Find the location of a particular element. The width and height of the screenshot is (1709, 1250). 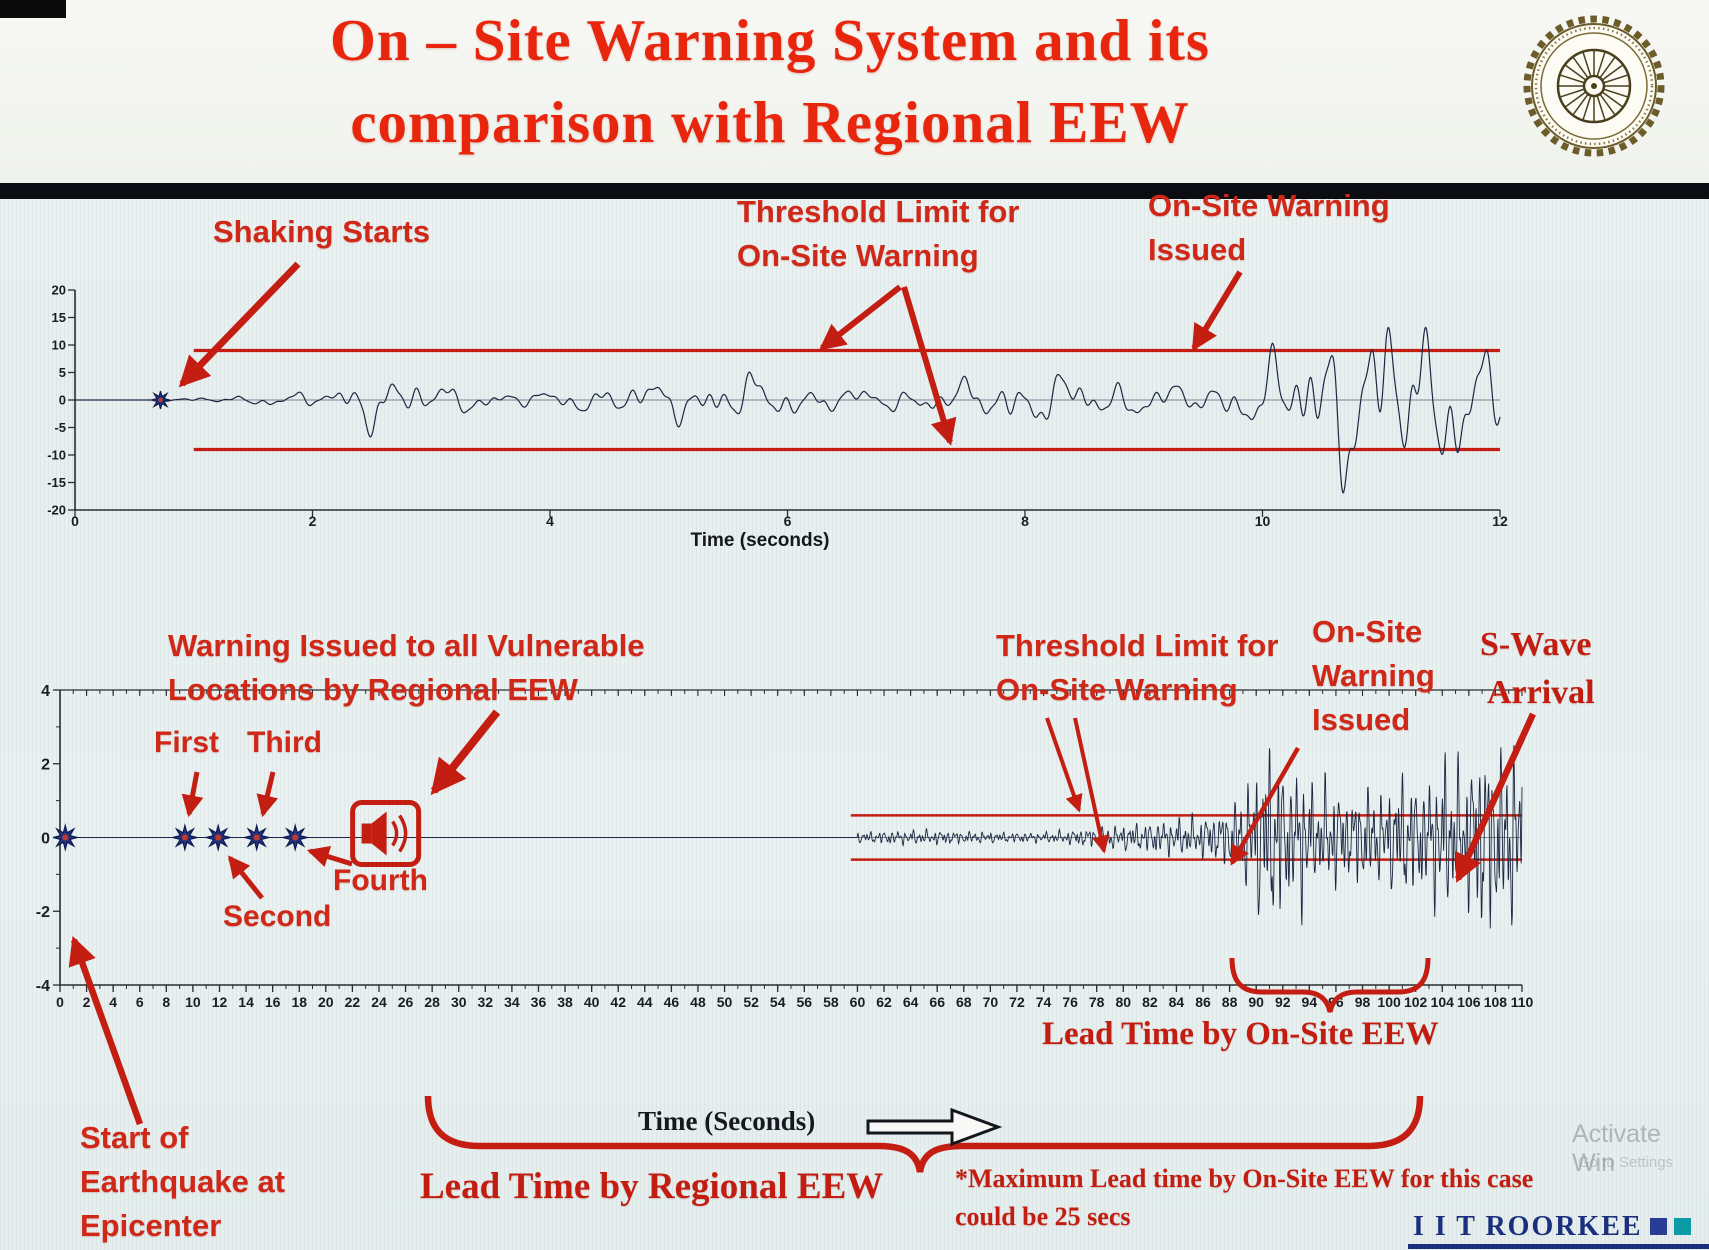

svg-text: 14 is located at coordinates (246, 1002).